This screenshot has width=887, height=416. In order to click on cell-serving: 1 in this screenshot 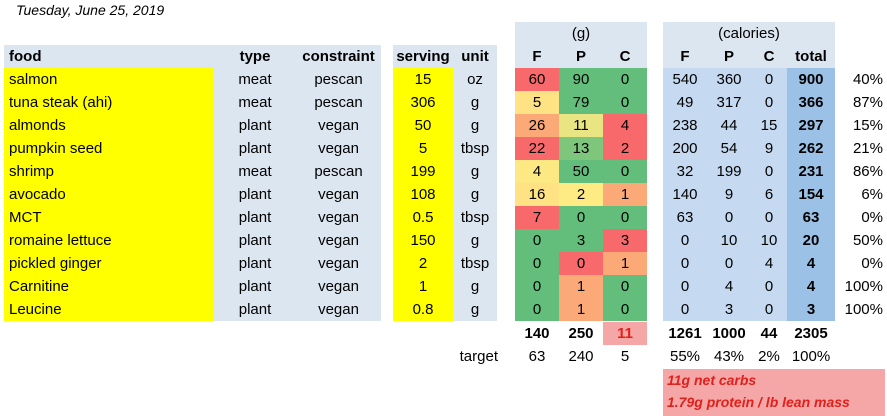, I will do `click(423, 286)`.